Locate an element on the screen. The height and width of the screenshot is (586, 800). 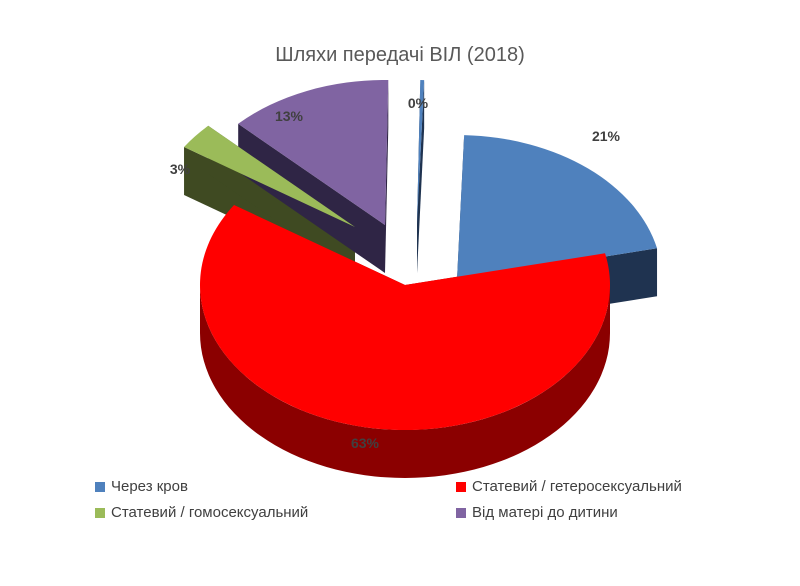
legend-label: Від матері до дитини is located at coordinates (545, 512).